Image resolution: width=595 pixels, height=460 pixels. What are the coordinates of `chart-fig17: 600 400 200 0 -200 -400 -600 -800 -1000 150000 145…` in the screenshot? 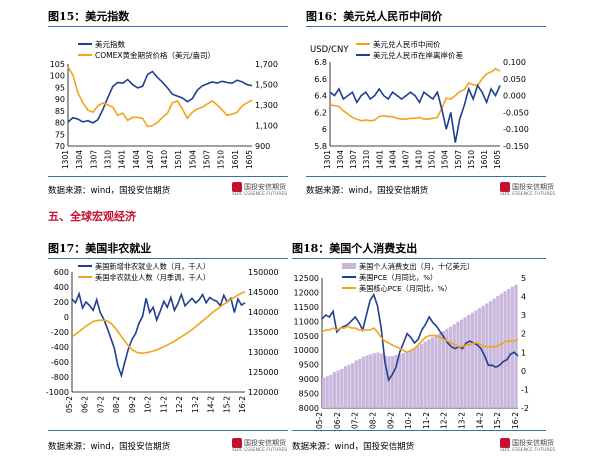 It's located at (162, 337).